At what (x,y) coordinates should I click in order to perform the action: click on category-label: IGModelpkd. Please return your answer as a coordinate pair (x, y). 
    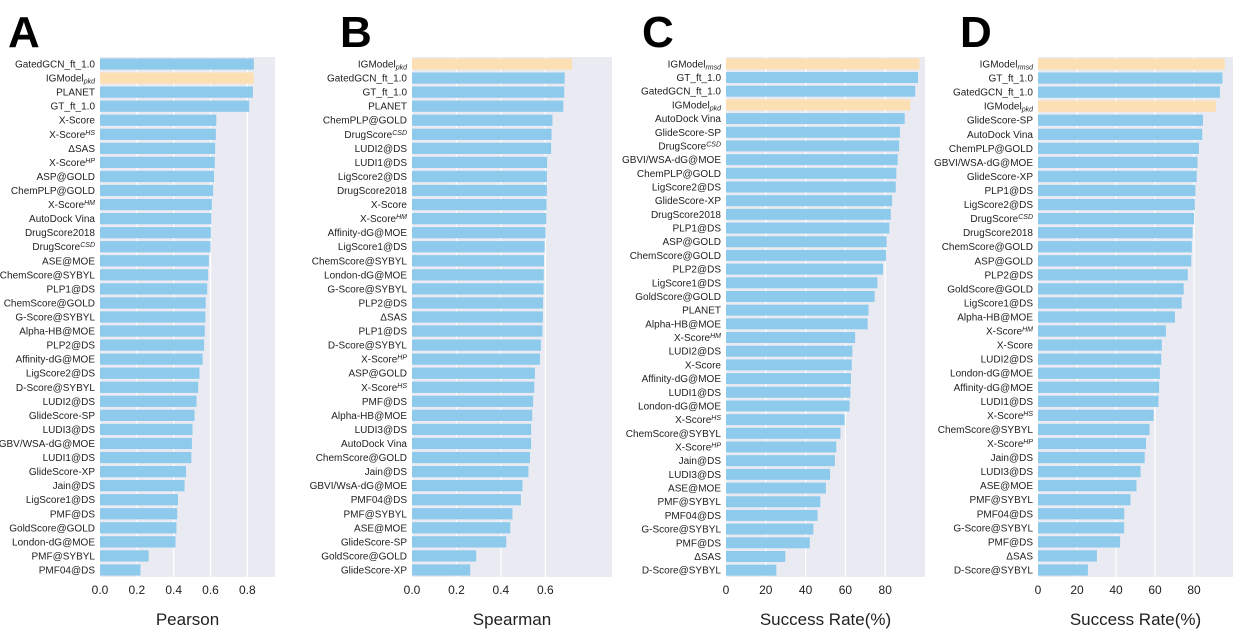
    Looking at the image, I should click on (1009, 108).